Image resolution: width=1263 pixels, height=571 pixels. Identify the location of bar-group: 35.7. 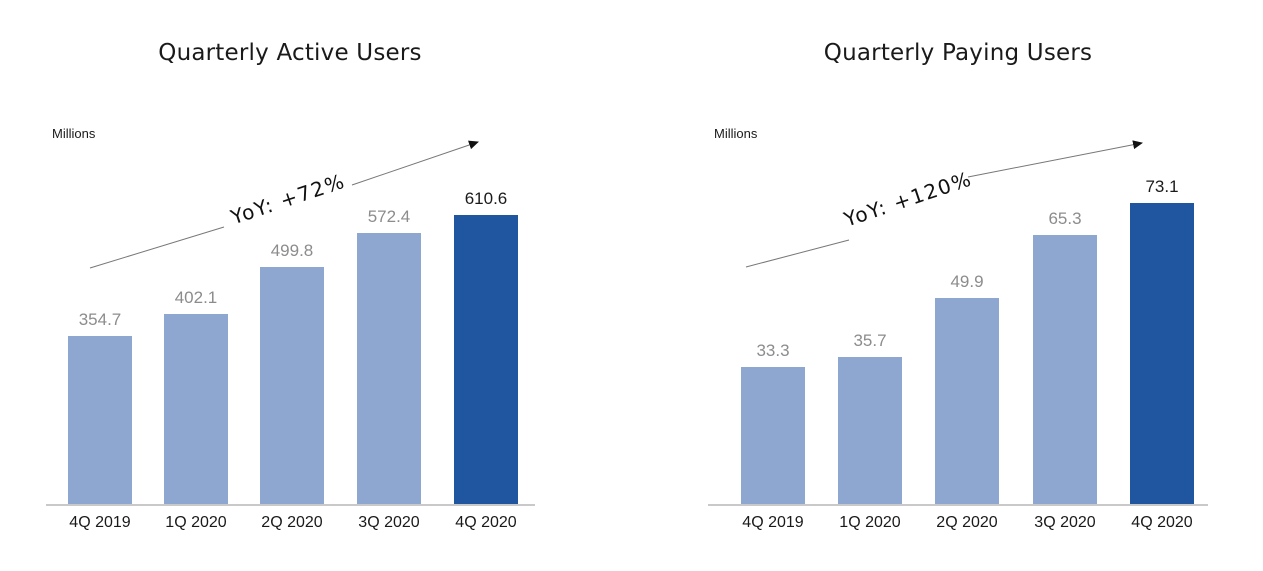
(870, 417).